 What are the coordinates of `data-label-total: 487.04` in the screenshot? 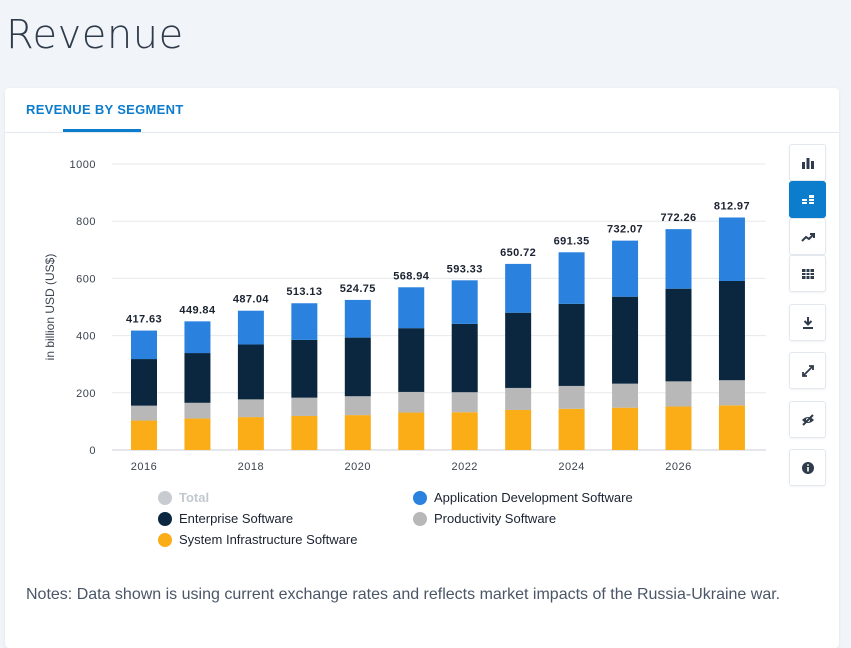 It's located at (251, 300).